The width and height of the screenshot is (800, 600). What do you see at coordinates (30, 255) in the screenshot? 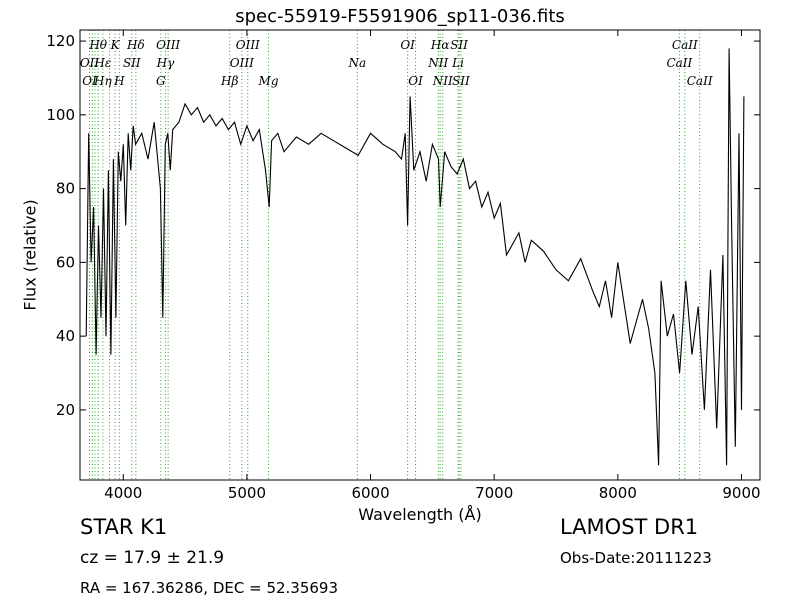
I see `y-axis-label: Flux (relative)` at bounding box center [30, 255].